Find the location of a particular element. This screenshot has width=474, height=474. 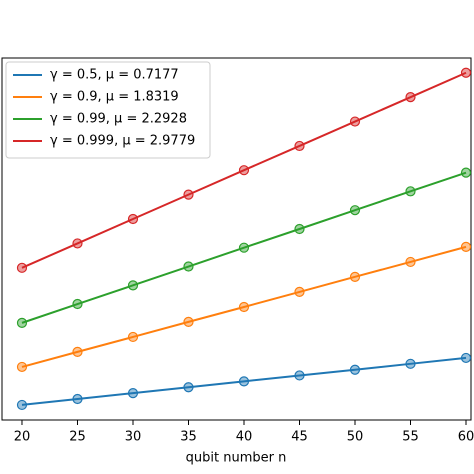

series-line is located at coordinates (244, 381).